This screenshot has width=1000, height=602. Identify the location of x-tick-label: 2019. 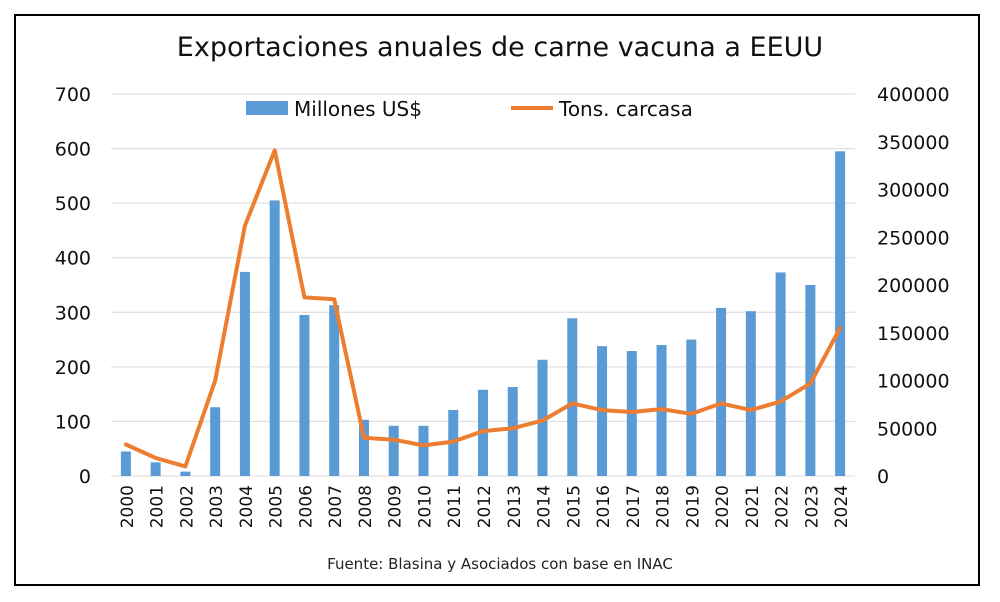
(693, 506).